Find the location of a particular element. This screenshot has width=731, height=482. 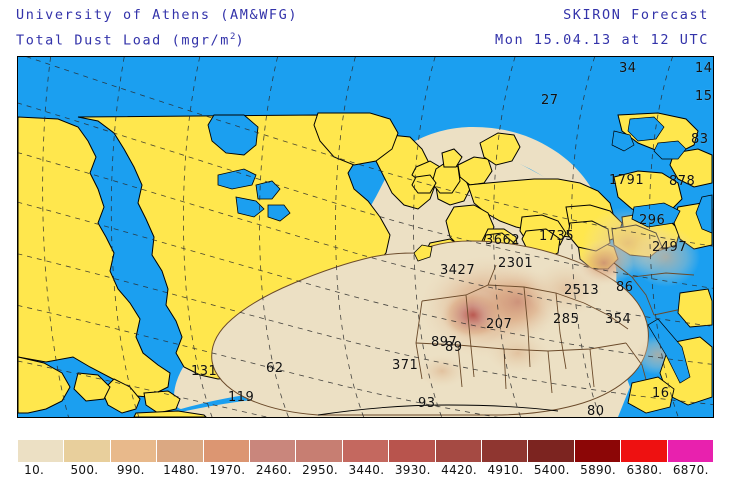

colorbar-tick-label: 5890. is located at coordinates (598, 470).